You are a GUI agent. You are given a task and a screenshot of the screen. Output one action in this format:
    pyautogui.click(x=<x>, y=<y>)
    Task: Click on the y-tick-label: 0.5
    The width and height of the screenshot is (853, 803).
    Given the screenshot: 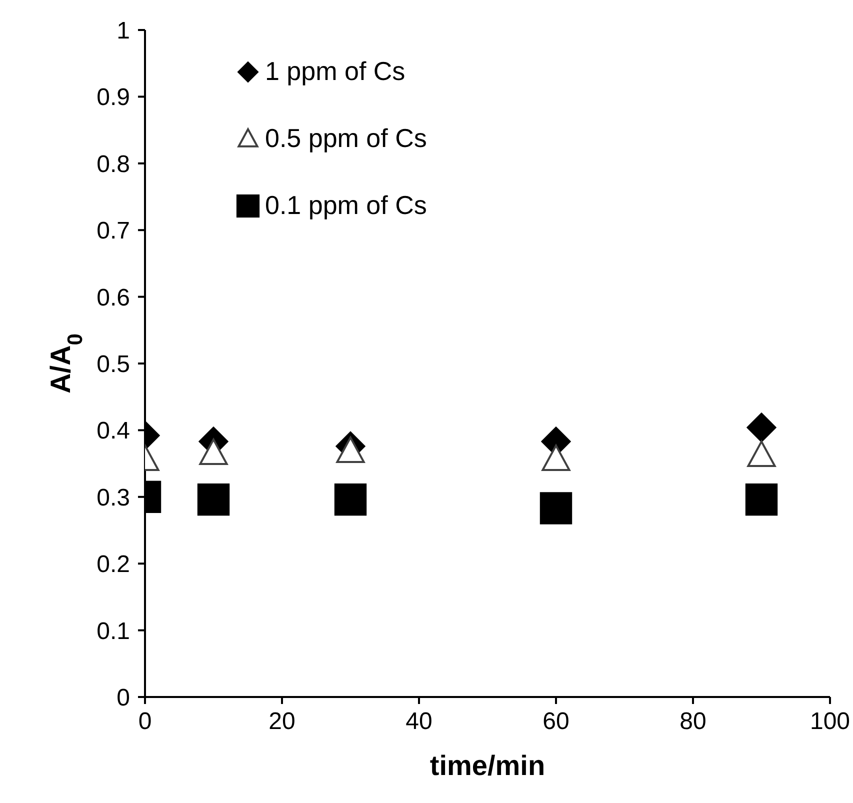 What is the action you would take?
    pyautogui.click(x=113, y=364)
    